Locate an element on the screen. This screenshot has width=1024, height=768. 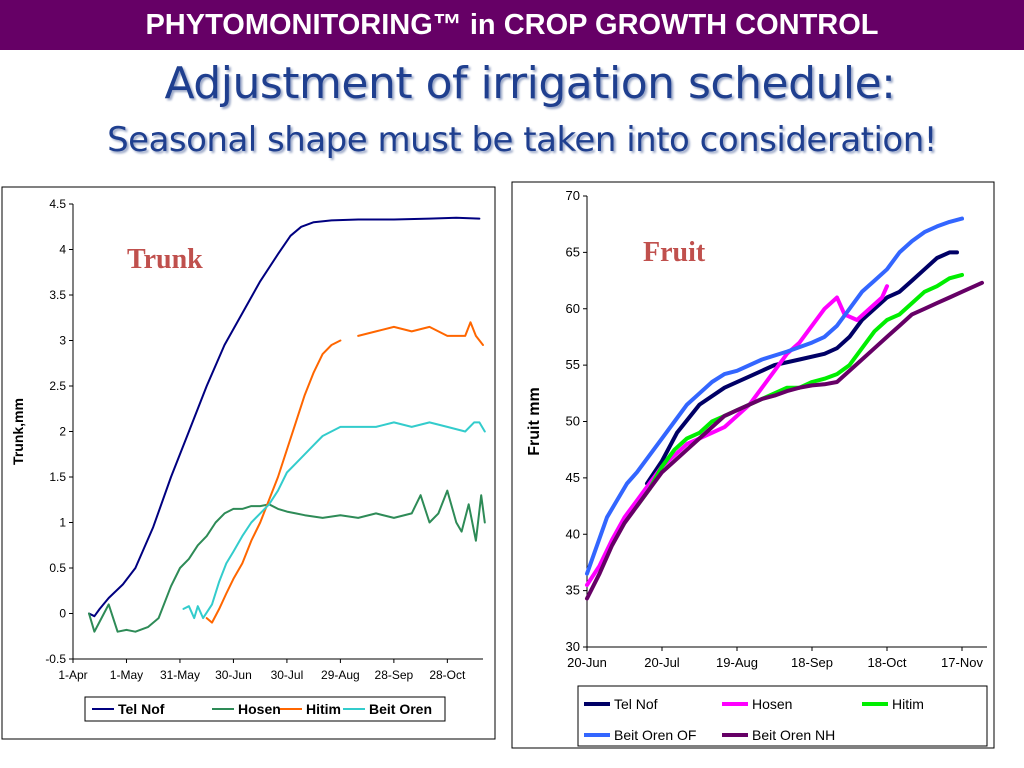
series-line-hosen is located at coordinates (737, 435).